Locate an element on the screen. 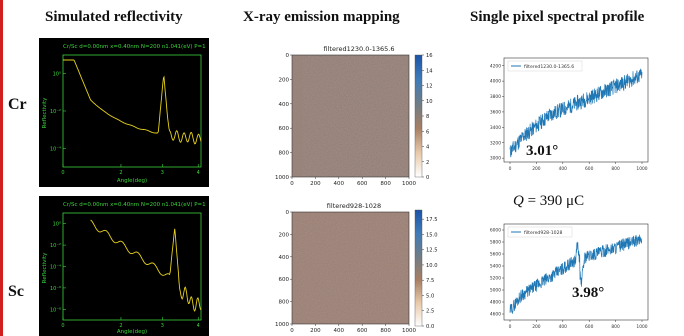 This screenshot has width=684, height=336. colorbar-tick-label: 14 is located at coordinates (429, 71).